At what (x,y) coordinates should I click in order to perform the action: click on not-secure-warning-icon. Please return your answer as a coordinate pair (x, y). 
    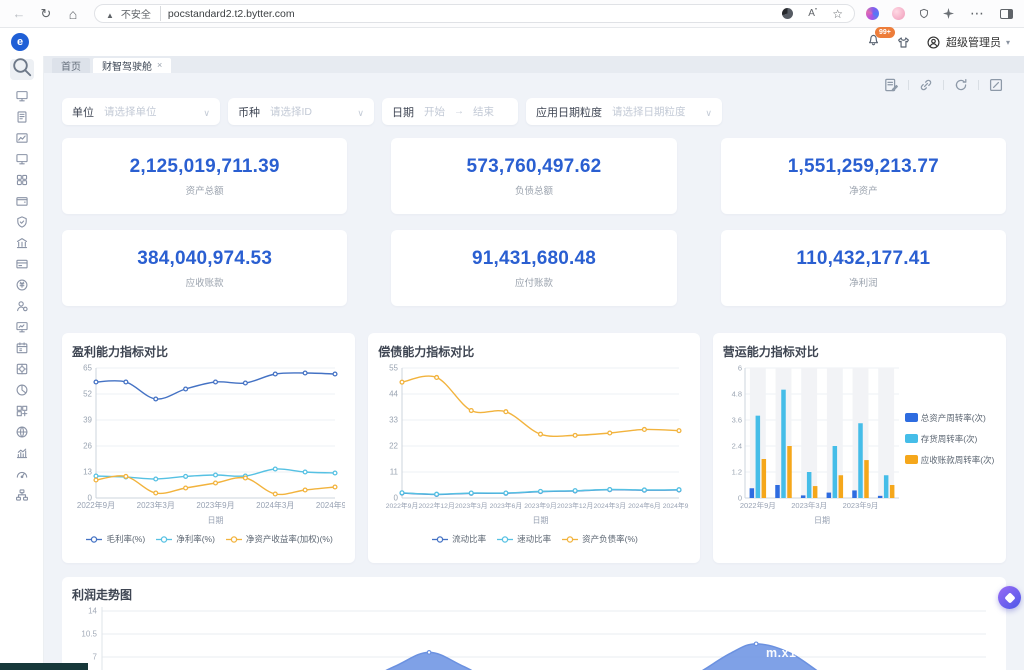
    Looking at the image, I should click on (110, 14).